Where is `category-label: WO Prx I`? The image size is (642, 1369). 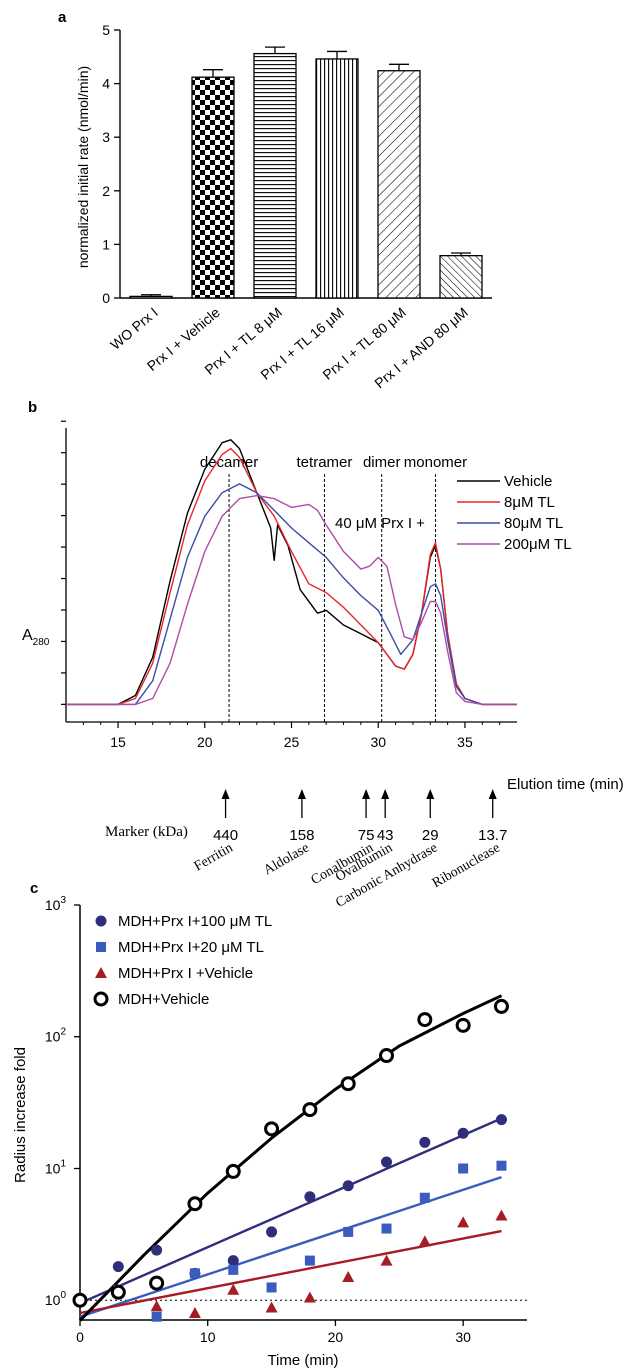
category-label: WO Prx I is located at coordinates (134, 328).